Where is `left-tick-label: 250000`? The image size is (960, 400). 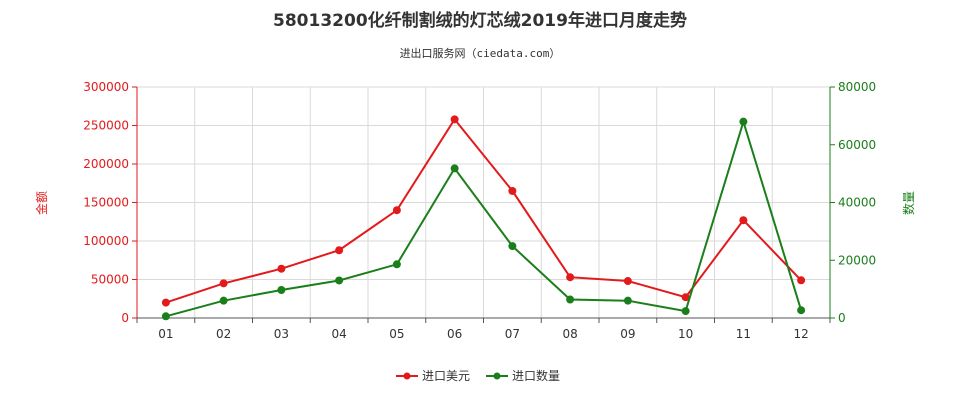
left-tick-label: 250000 is located at coordinates (106, 126).